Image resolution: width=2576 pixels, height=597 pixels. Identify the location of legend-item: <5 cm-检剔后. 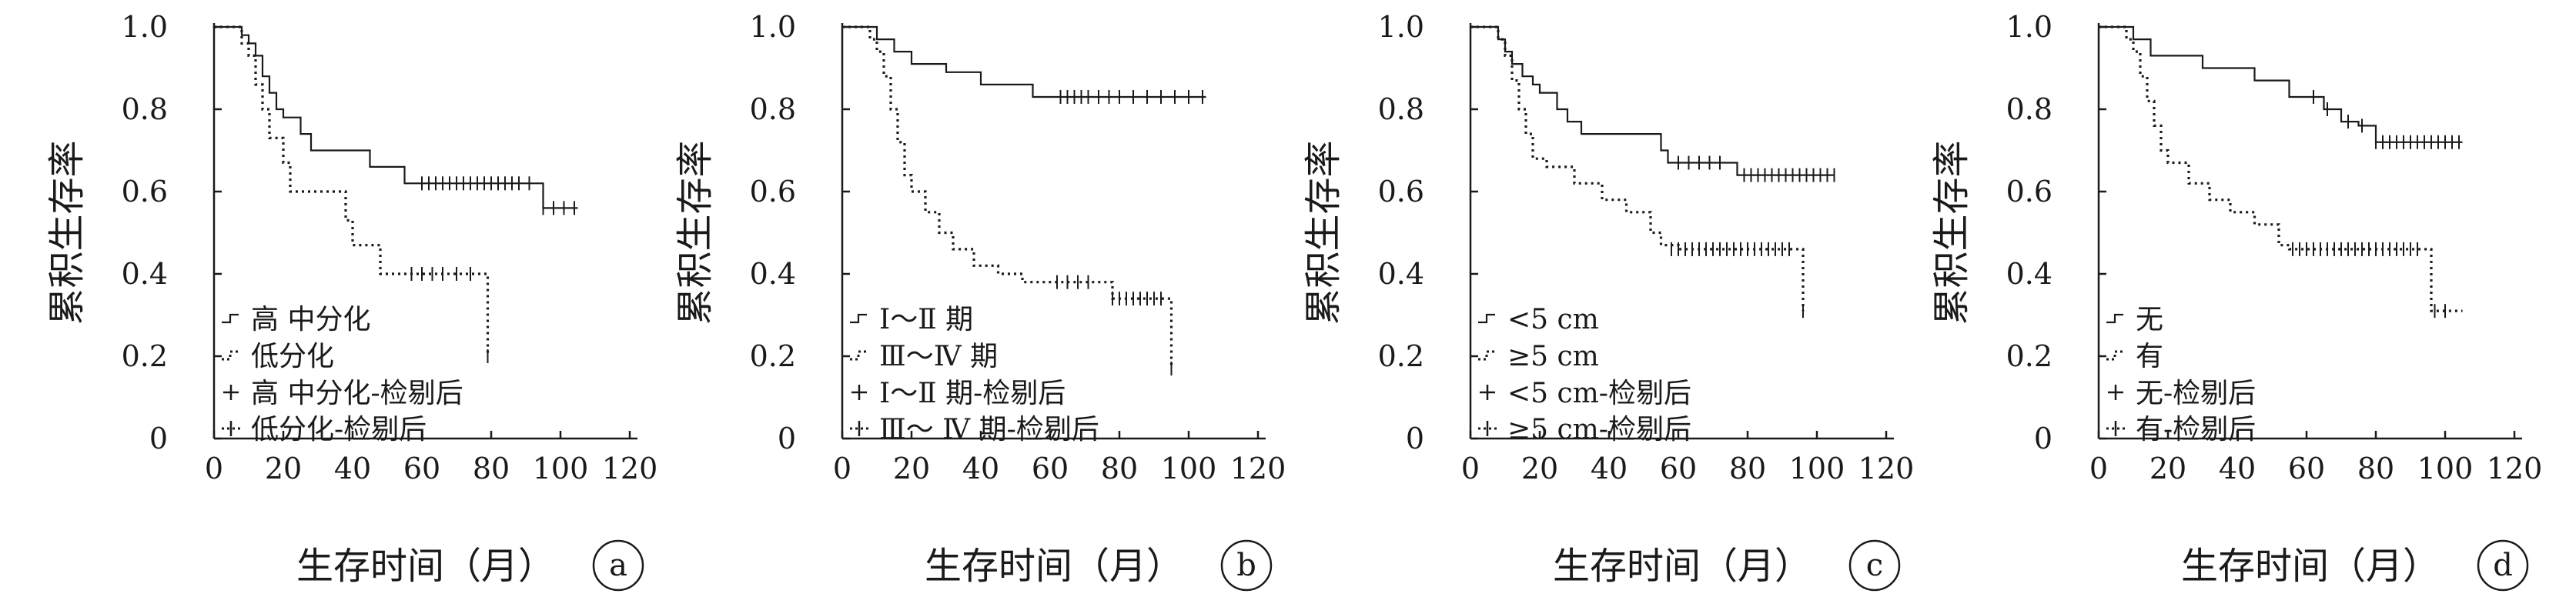
(1586, 393).